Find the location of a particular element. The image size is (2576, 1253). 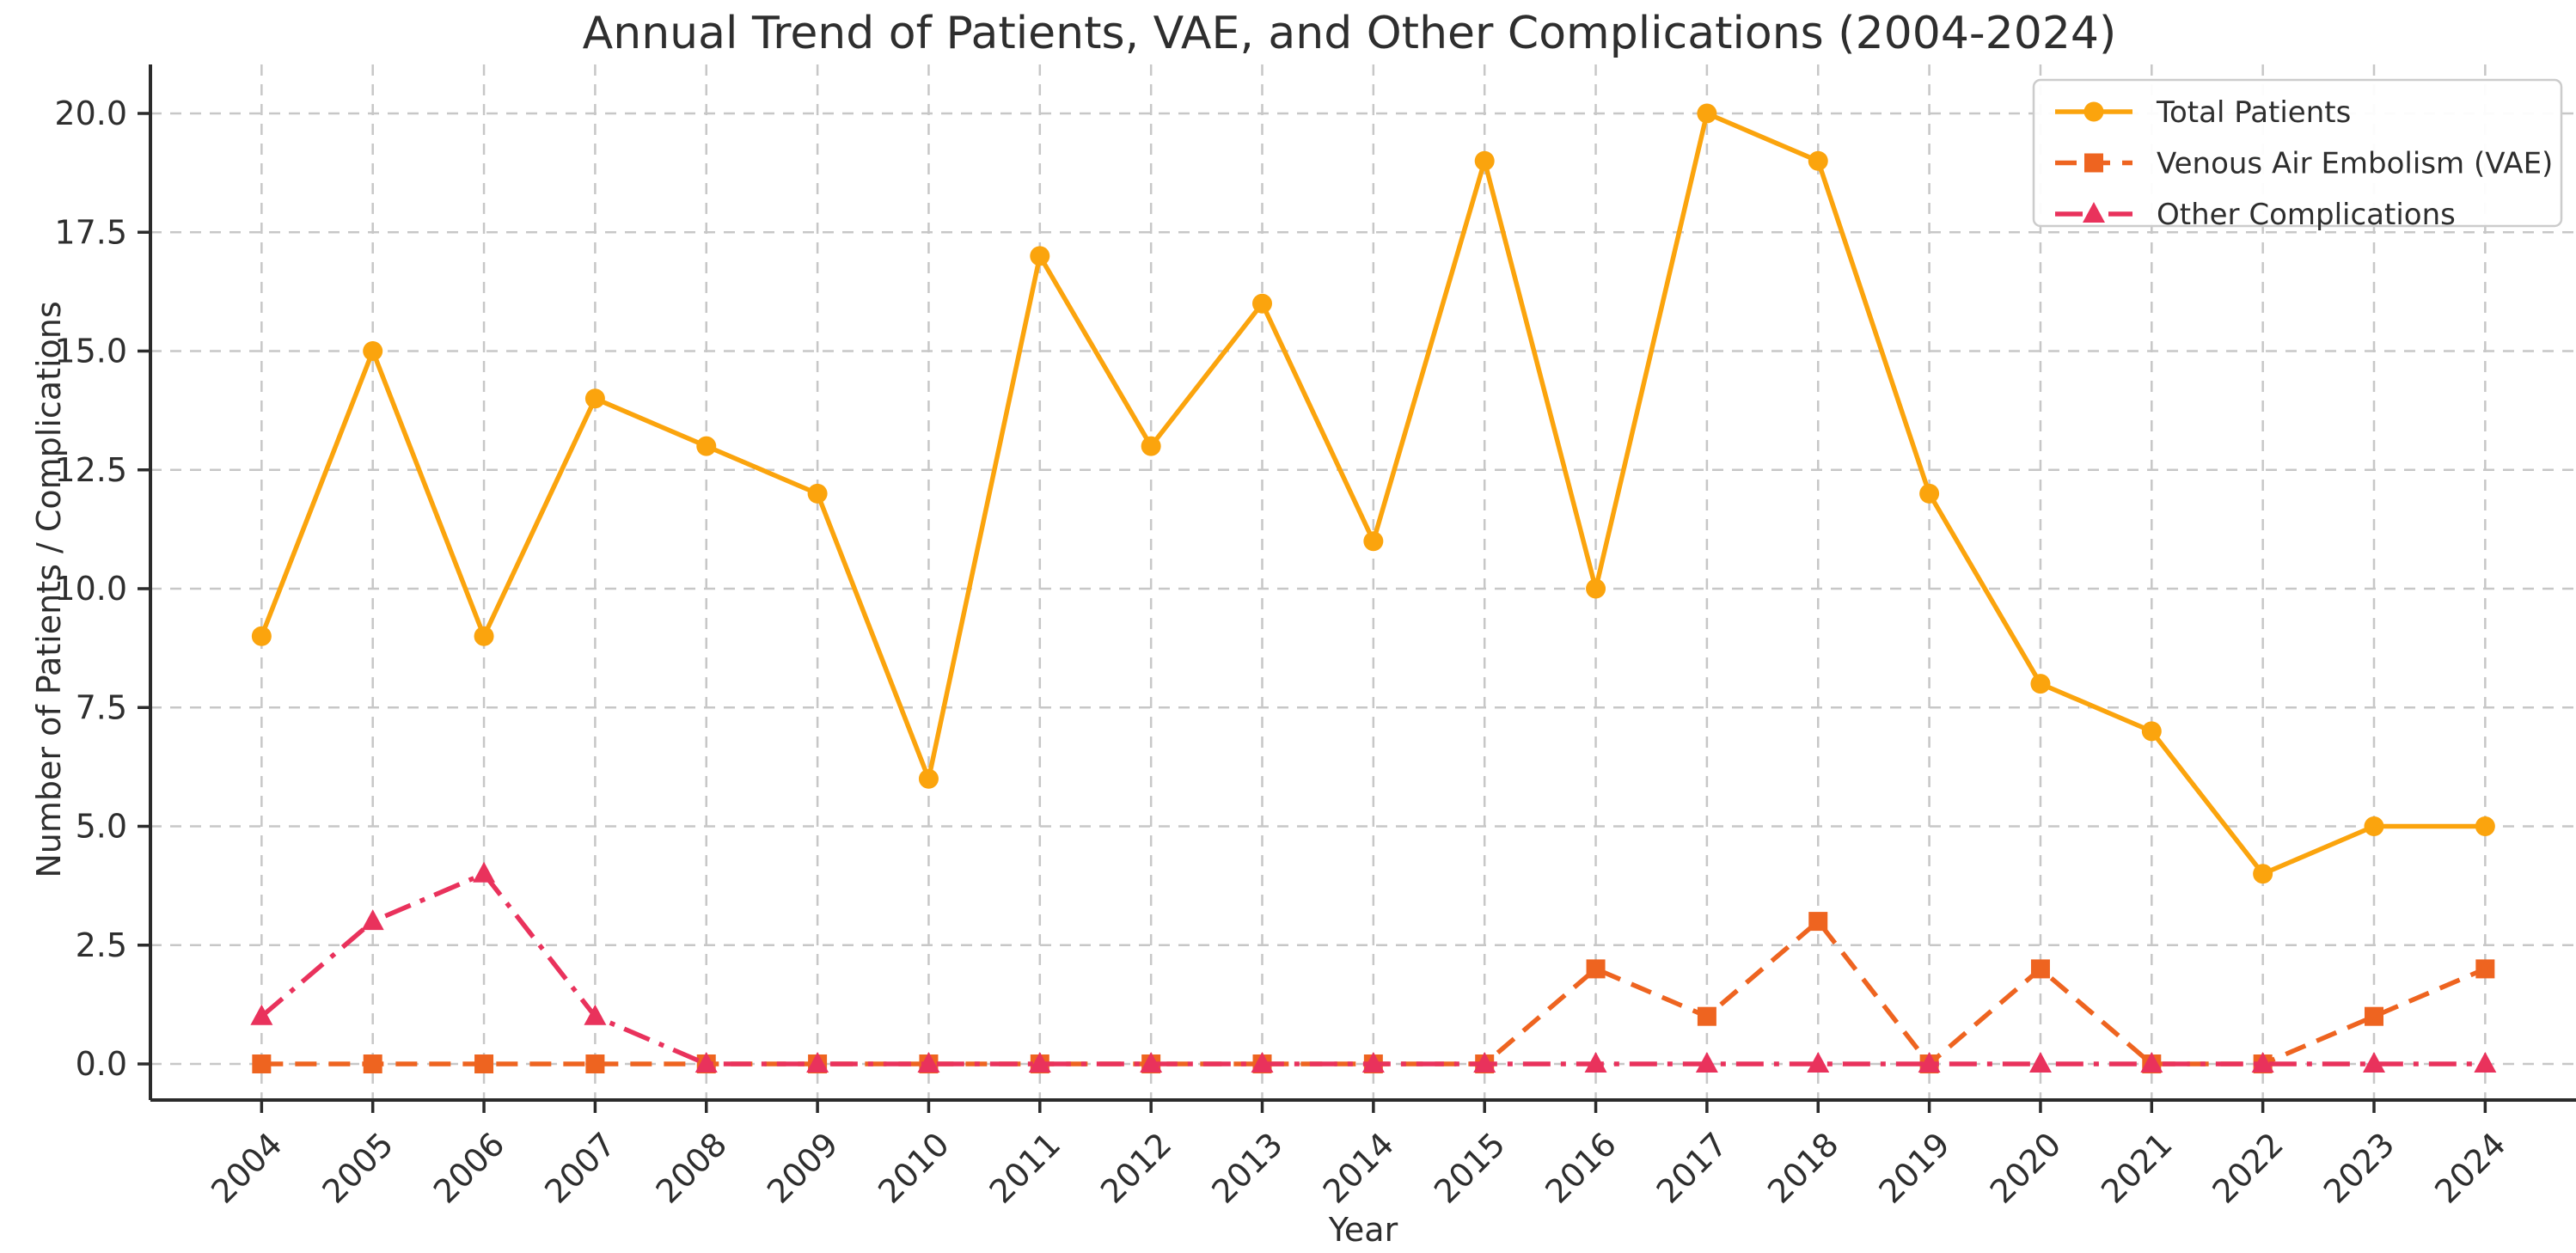

x-tick-label: 2007 is located at coordinates (580, 1168).